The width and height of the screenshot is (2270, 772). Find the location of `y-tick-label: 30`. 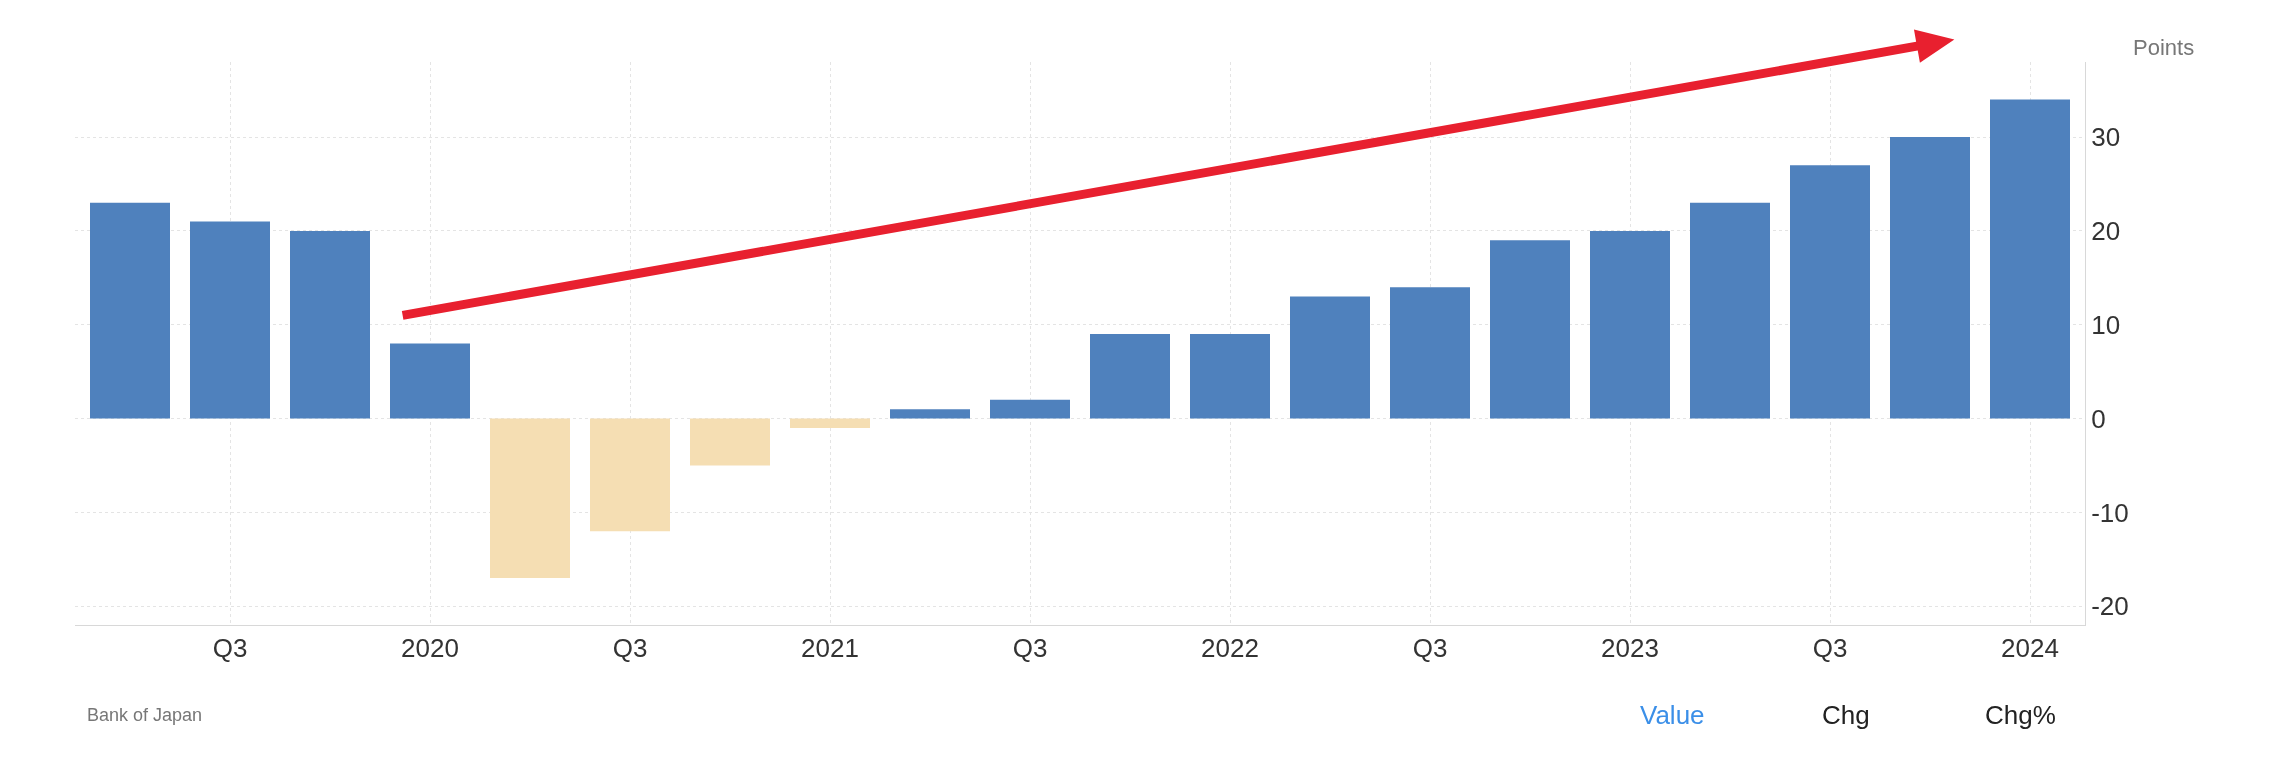

y-tick-label: 30 is located at coordinates (2106, 137).